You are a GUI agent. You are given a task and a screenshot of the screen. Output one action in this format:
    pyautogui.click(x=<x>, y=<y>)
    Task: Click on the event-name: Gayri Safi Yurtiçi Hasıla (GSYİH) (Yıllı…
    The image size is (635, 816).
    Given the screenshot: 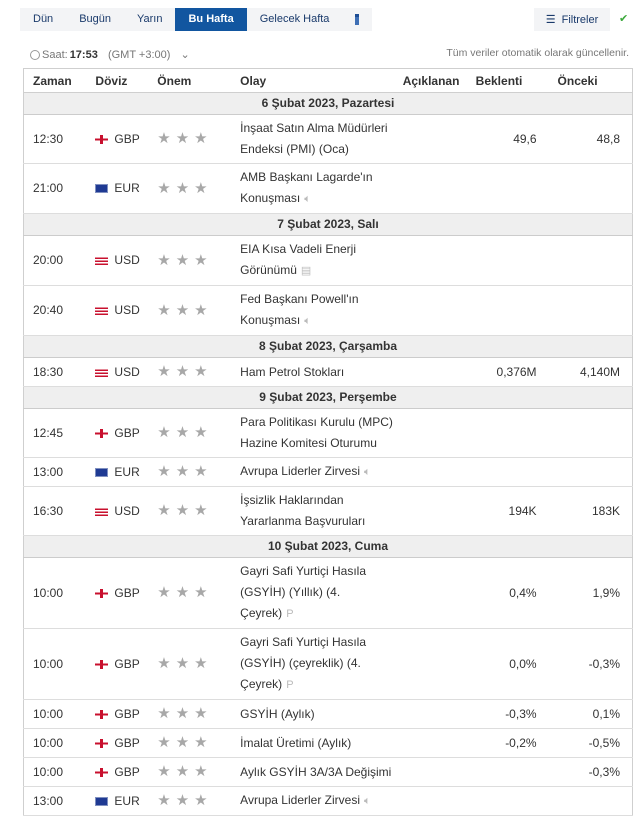 What is the action you would take?
    pyautogui.click(x=303, y=592)
    